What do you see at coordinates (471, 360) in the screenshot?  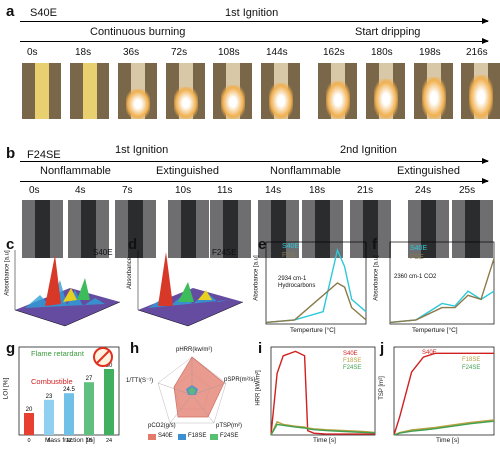 I see `panel-j-legend-f18se: F18SE` at bounding box center [471, 360].